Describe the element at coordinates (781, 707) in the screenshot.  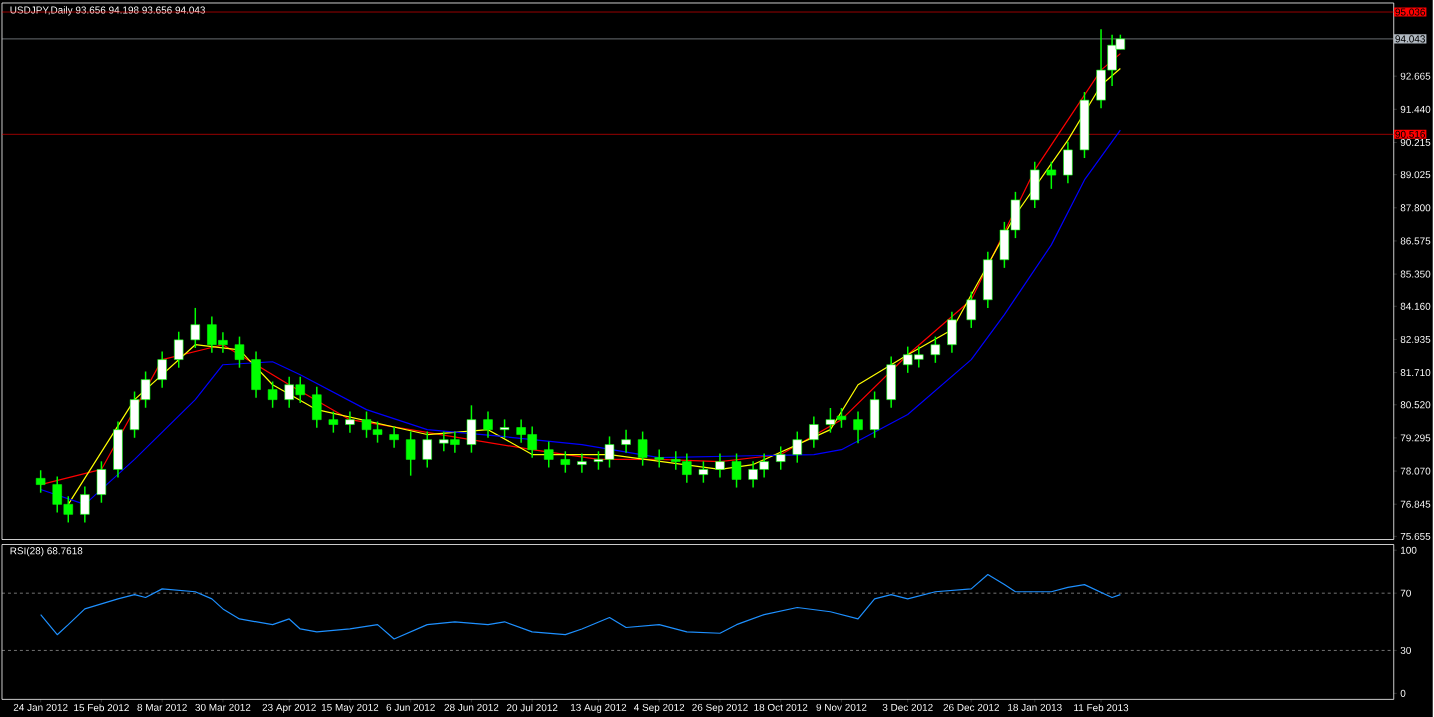
I see `x-tick-label: 18 Oct 2012` at that location.